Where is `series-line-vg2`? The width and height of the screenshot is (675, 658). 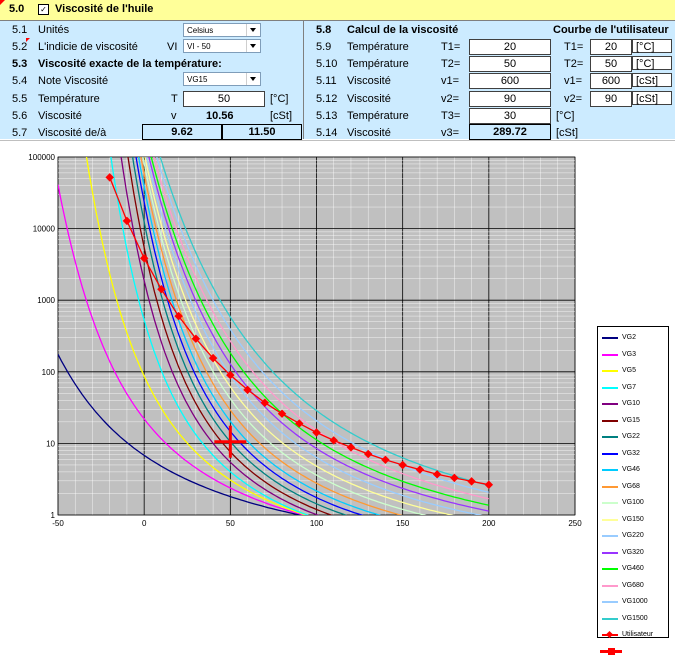 series-line-vg2 is located at coordinates (181, 434).